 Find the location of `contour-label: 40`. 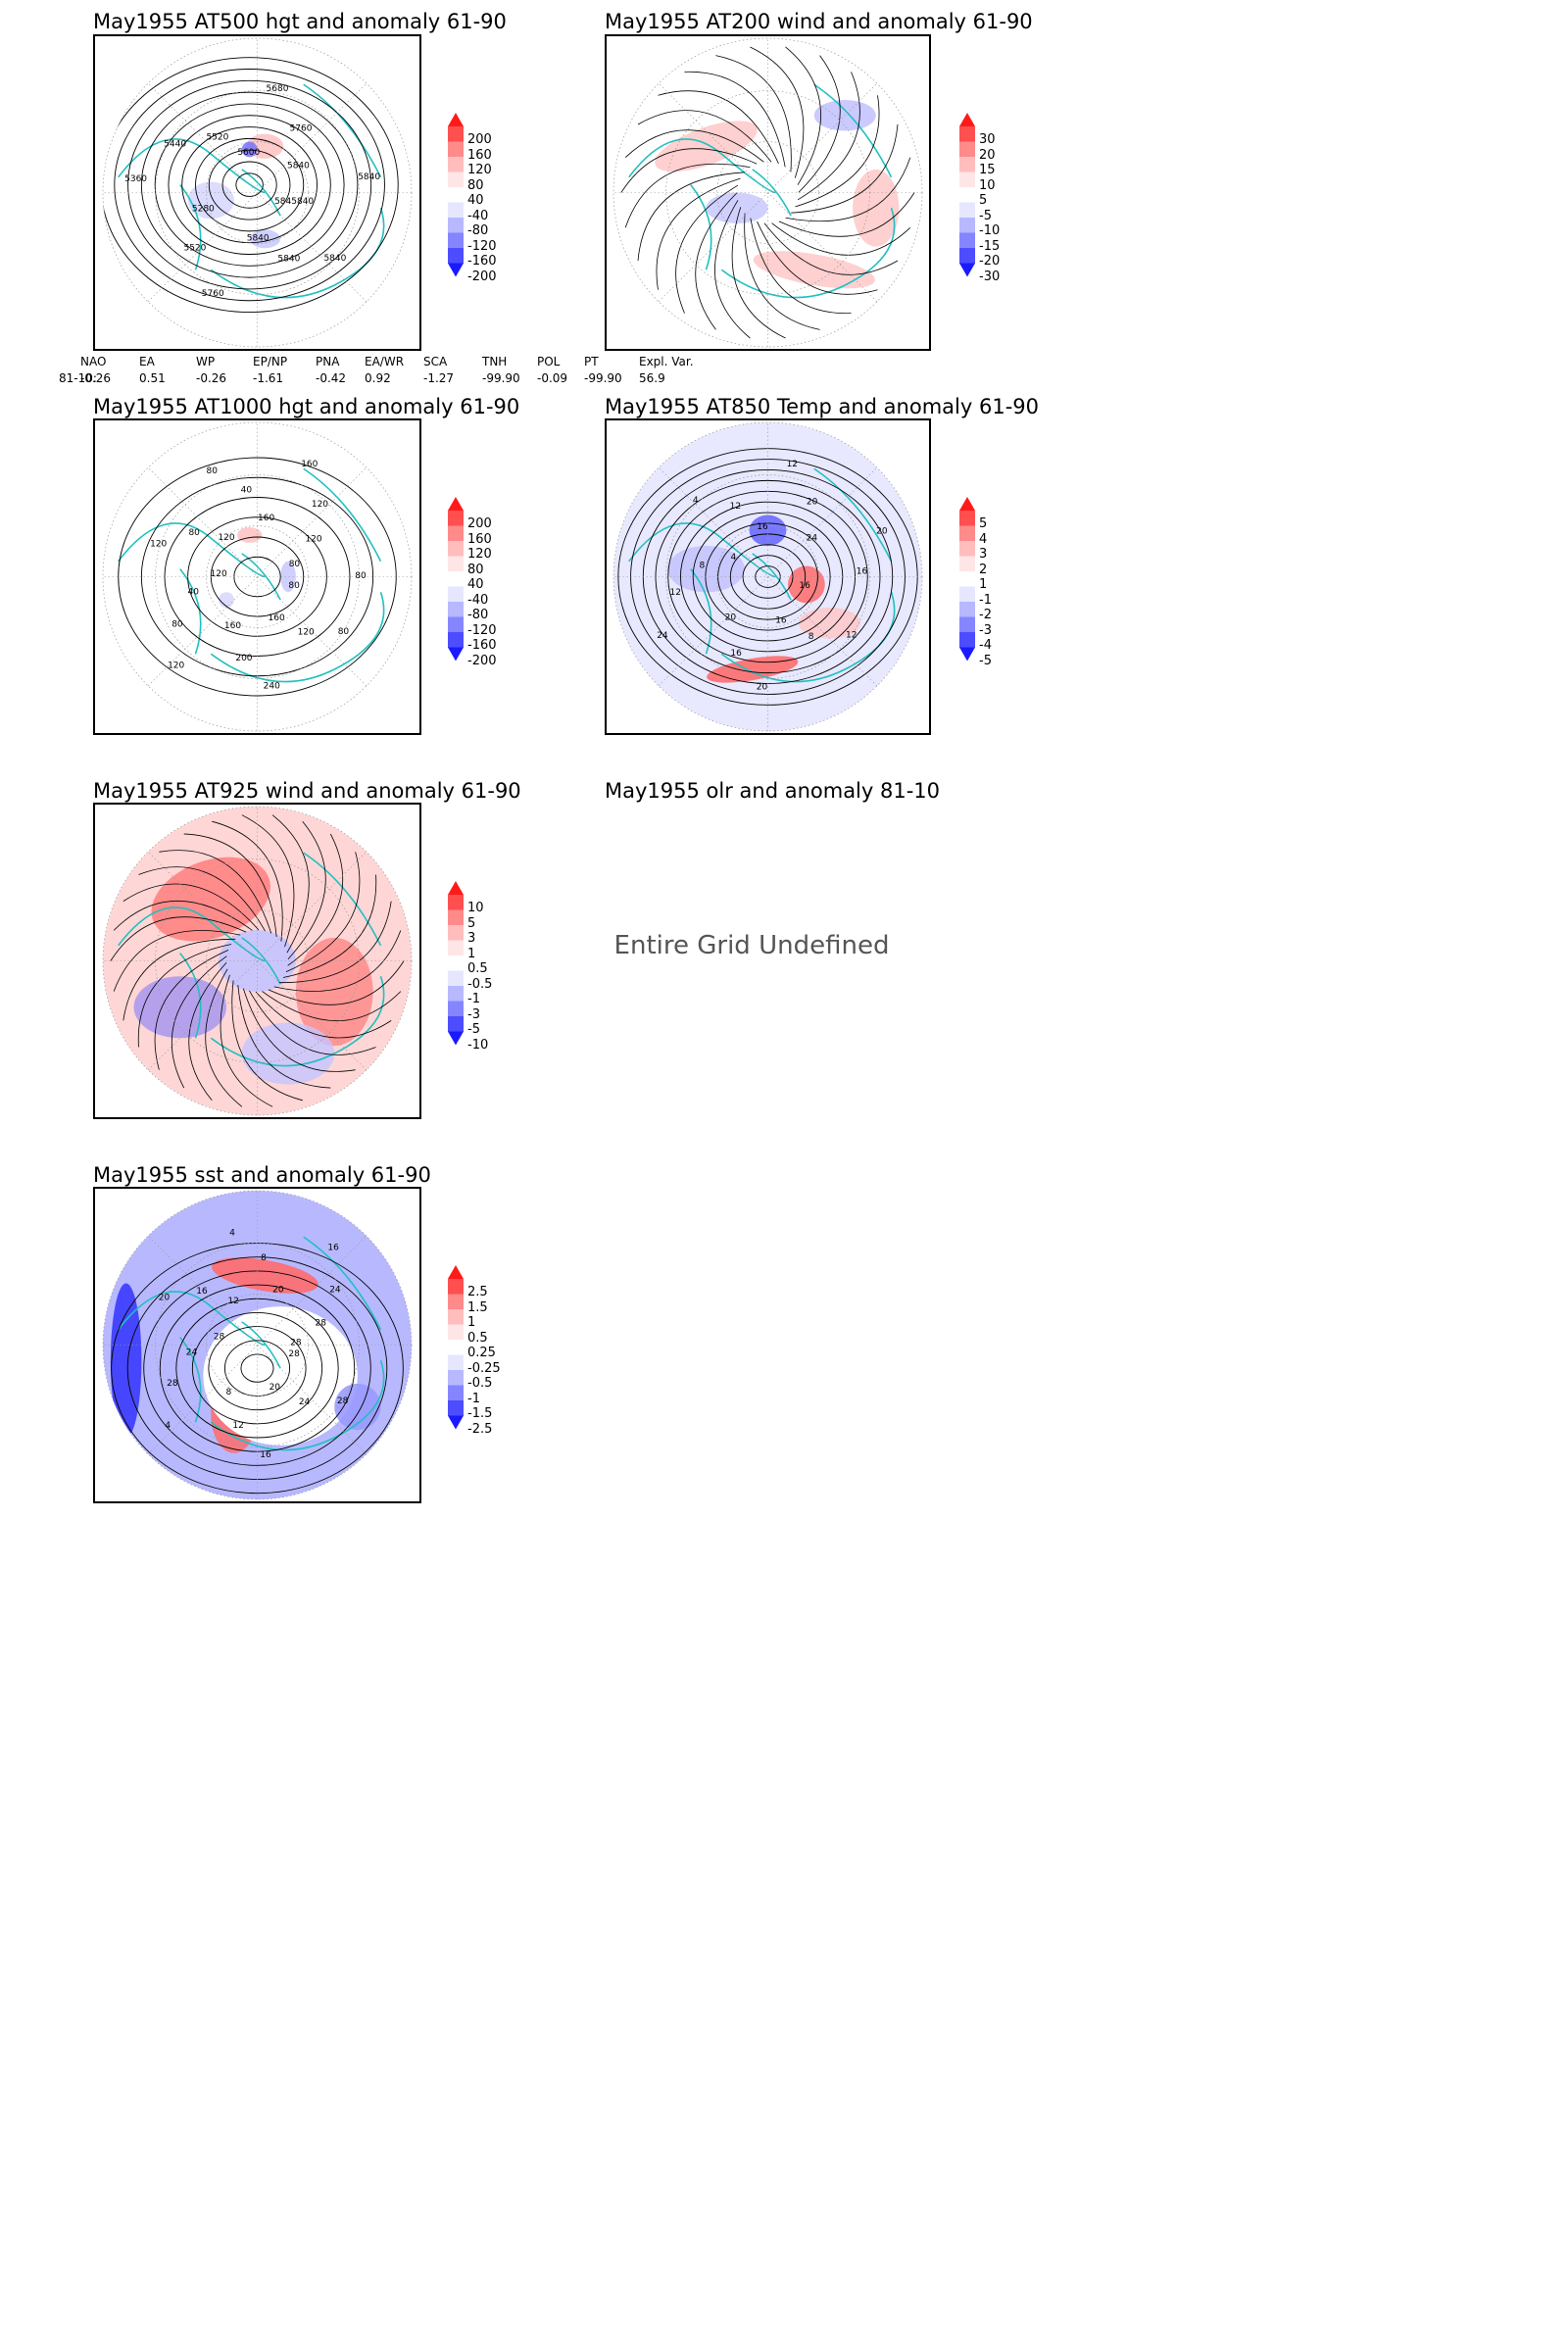

contour-label: 40 is located at coordinates (247, 491).